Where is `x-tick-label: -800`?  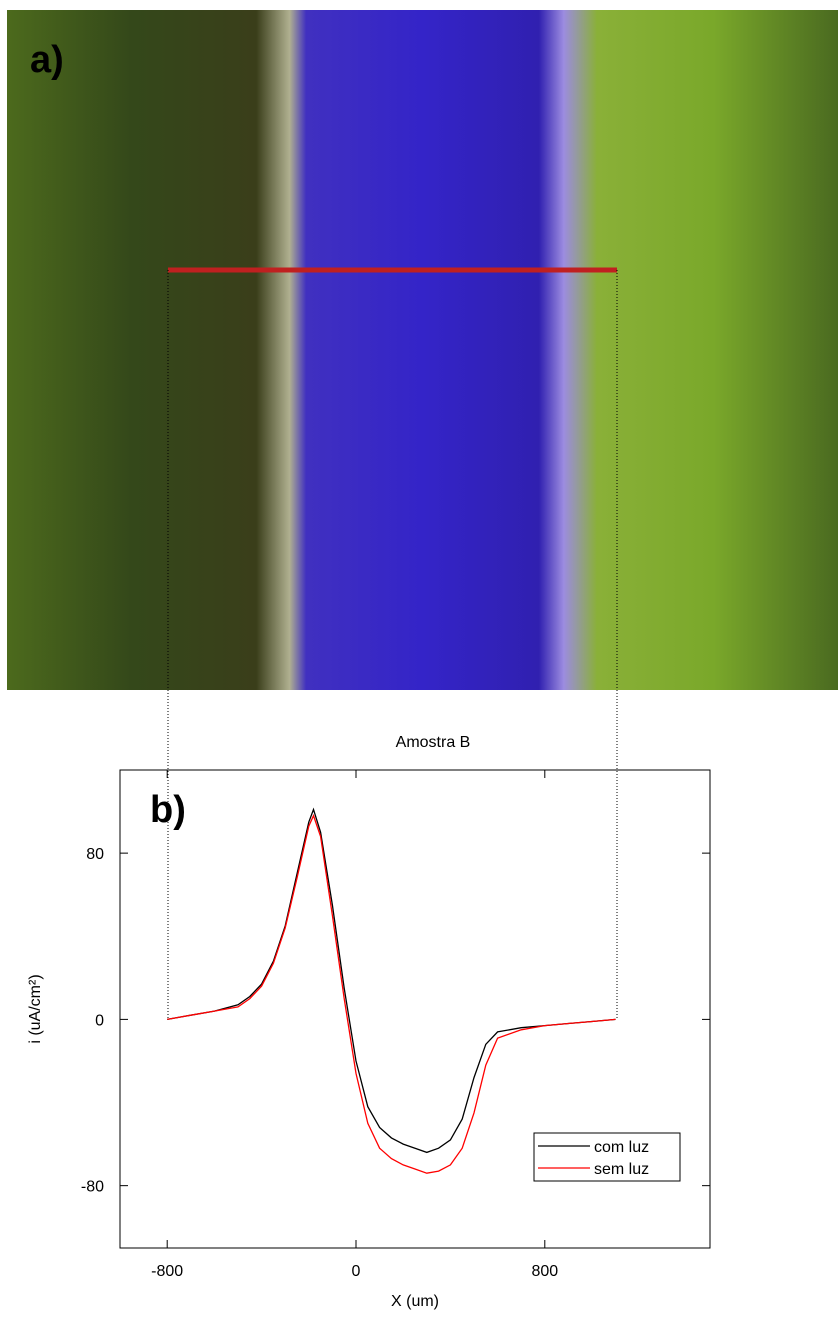 x-tick-label: -800 is located at coordinates (167, 1271).